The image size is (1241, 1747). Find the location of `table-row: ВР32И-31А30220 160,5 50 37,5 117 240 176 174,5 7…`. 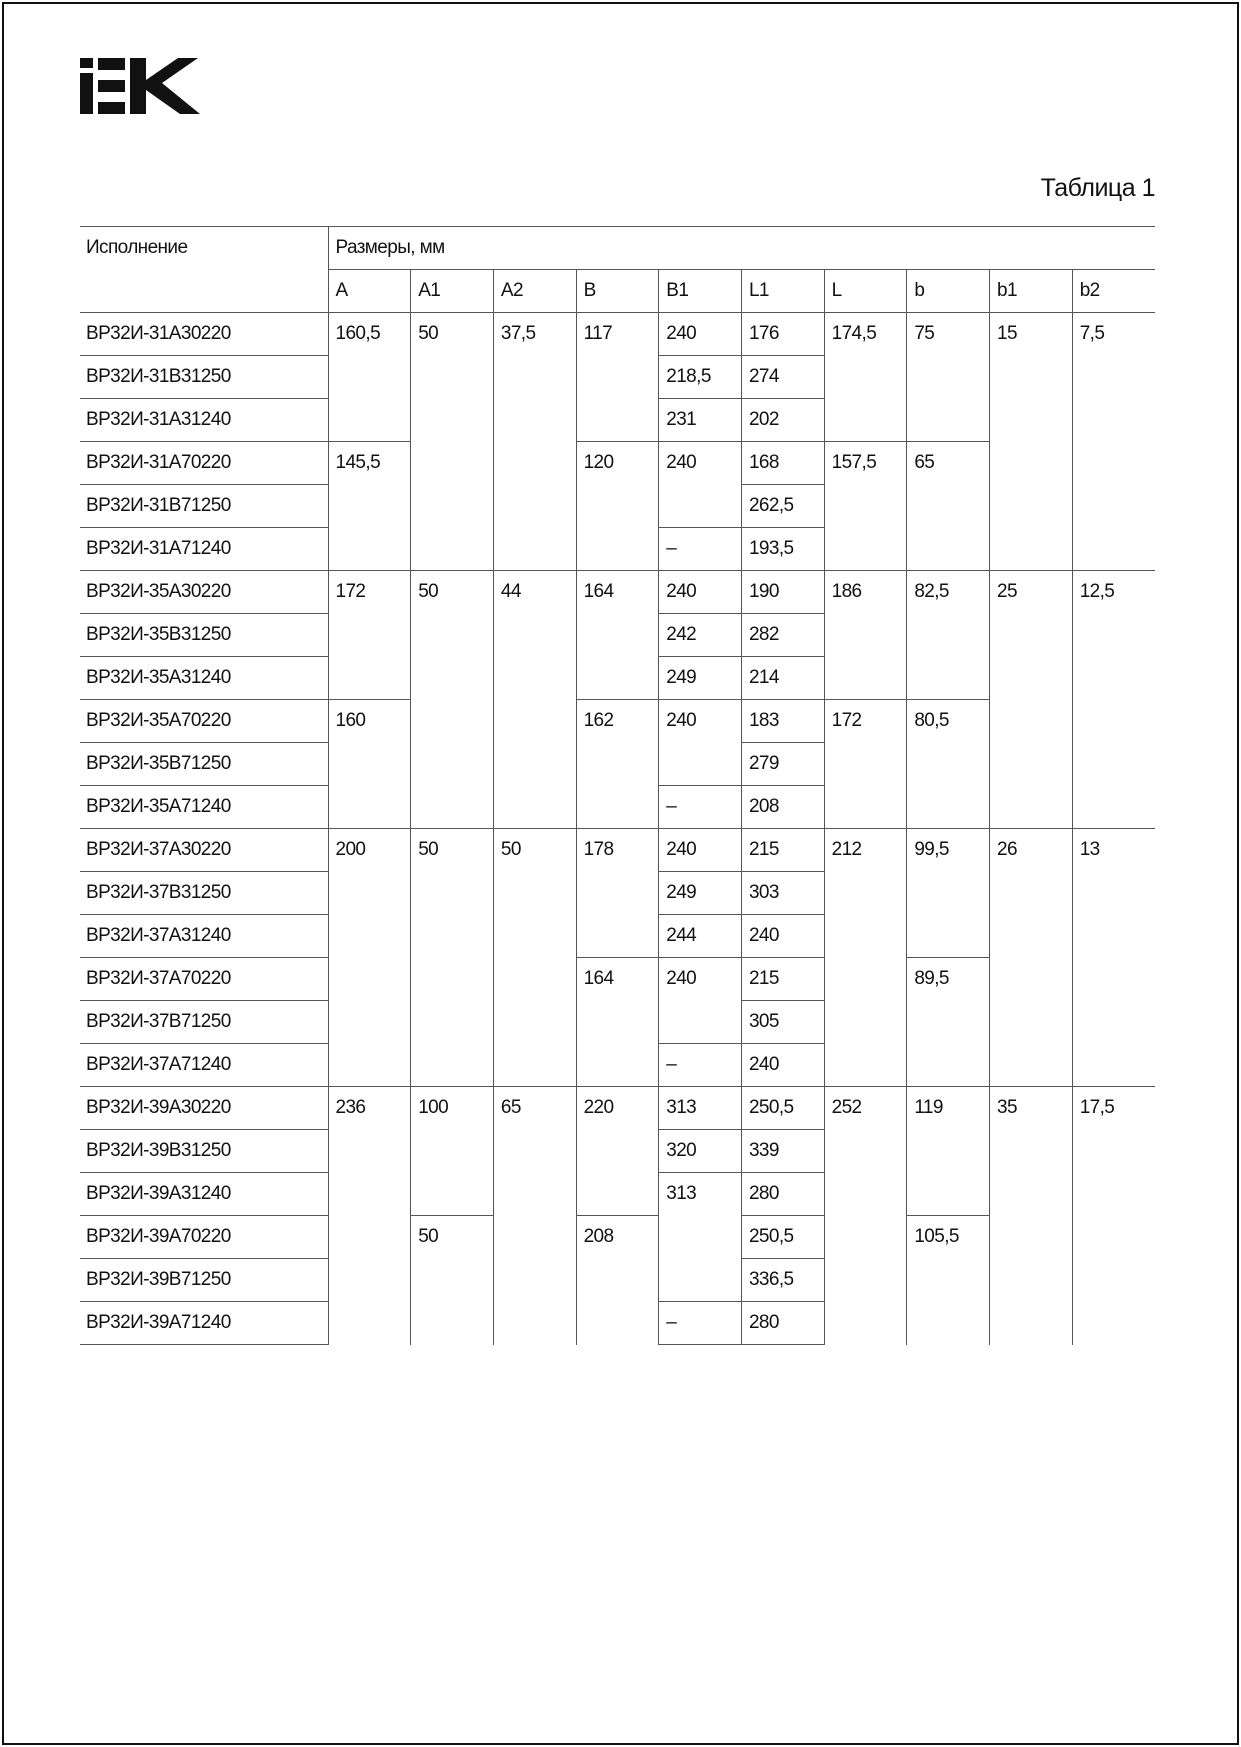

table-row: ВР32И-31А30220 160,5 50 37,5 117 240 176 174,5 7… is located at coordinates (617, 441).